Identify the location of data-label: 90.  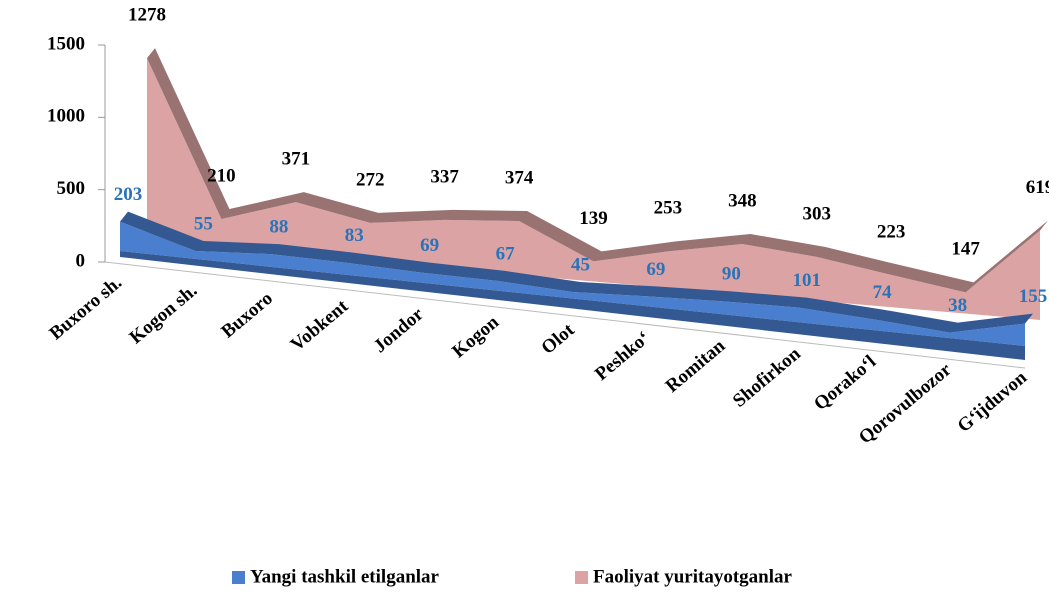
(731, 274).